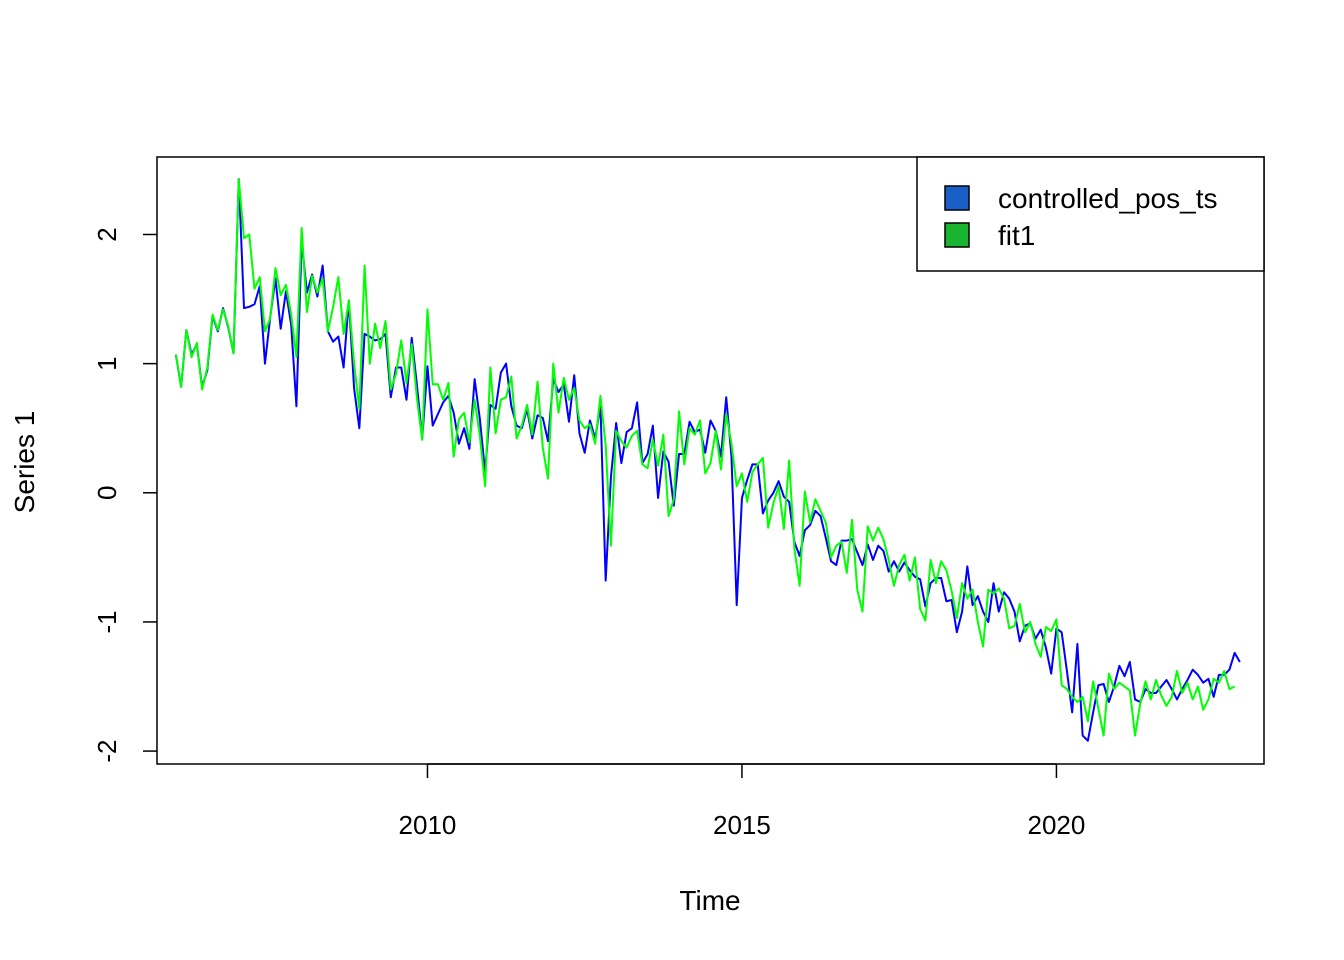 The height and width of the screenshot is (960, 1344). Describe the element at coordinates (957, 198) in the screenshot. I see `legend-swatch-controlled-pos-ts` at that location.